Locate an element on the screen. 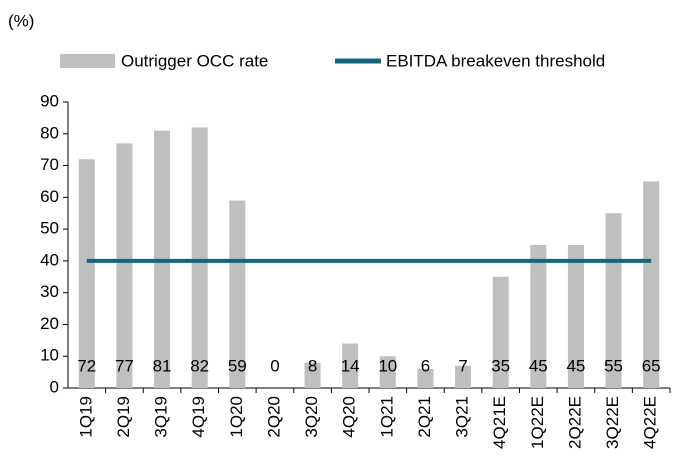 The height and width of the screenshot is (467, 673). data-label: 0 is located at coordinates (274, 365).